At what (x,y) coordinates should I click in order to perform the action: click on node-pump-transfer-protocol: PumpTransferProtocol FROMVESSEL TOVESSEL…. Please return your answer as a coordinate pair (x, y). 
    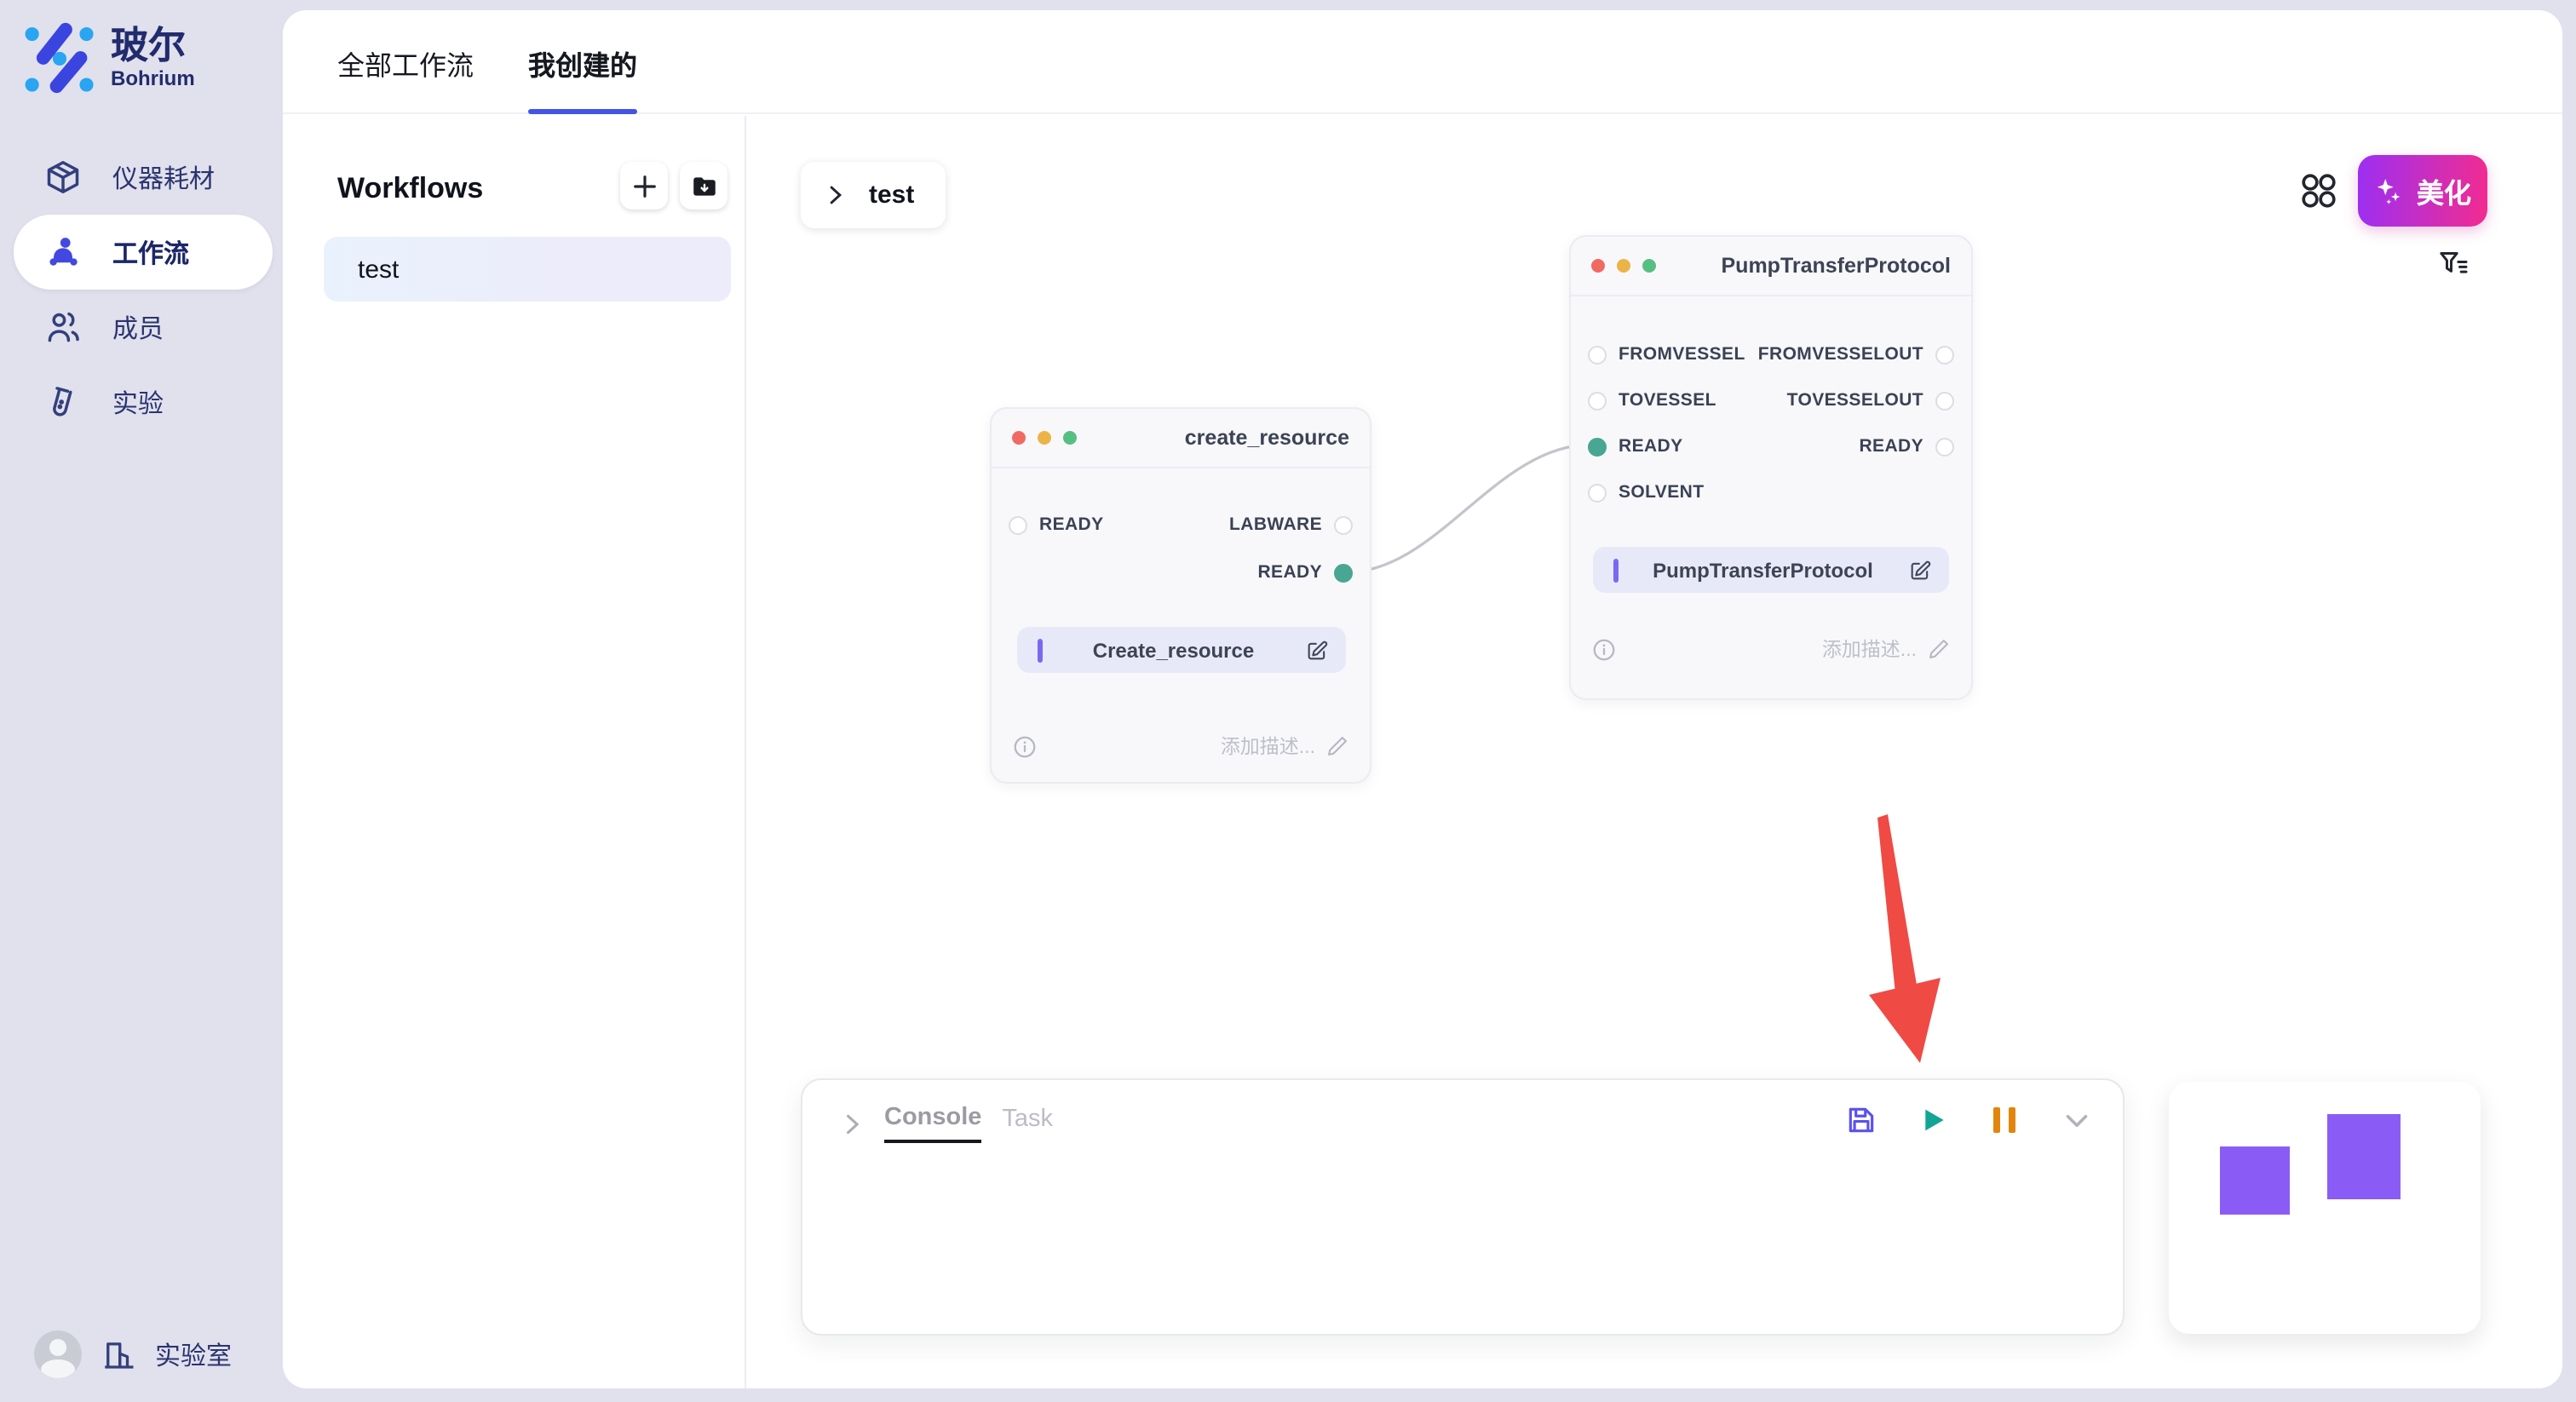
    Looking at the image, I should click on (1771, 467).